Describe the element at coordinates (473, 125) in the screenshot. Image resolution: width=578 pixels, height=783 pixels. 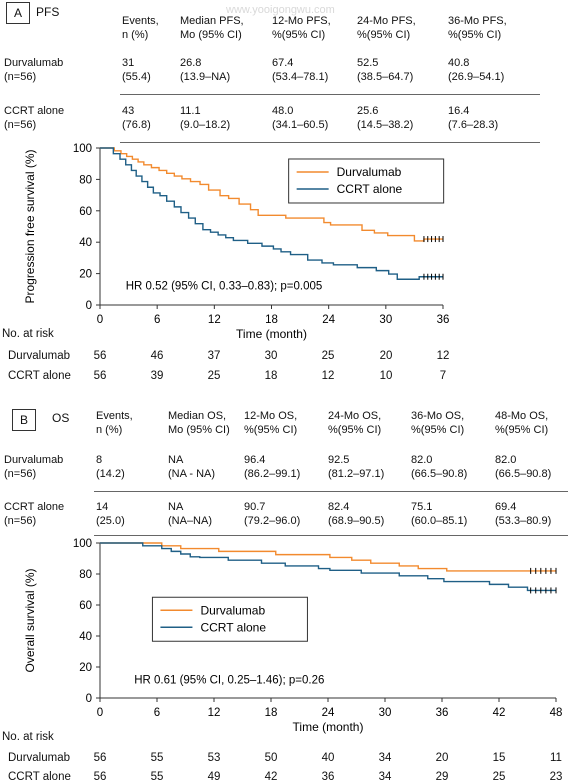
I see `table-cell-line: (7.6–28.3)` at that location.